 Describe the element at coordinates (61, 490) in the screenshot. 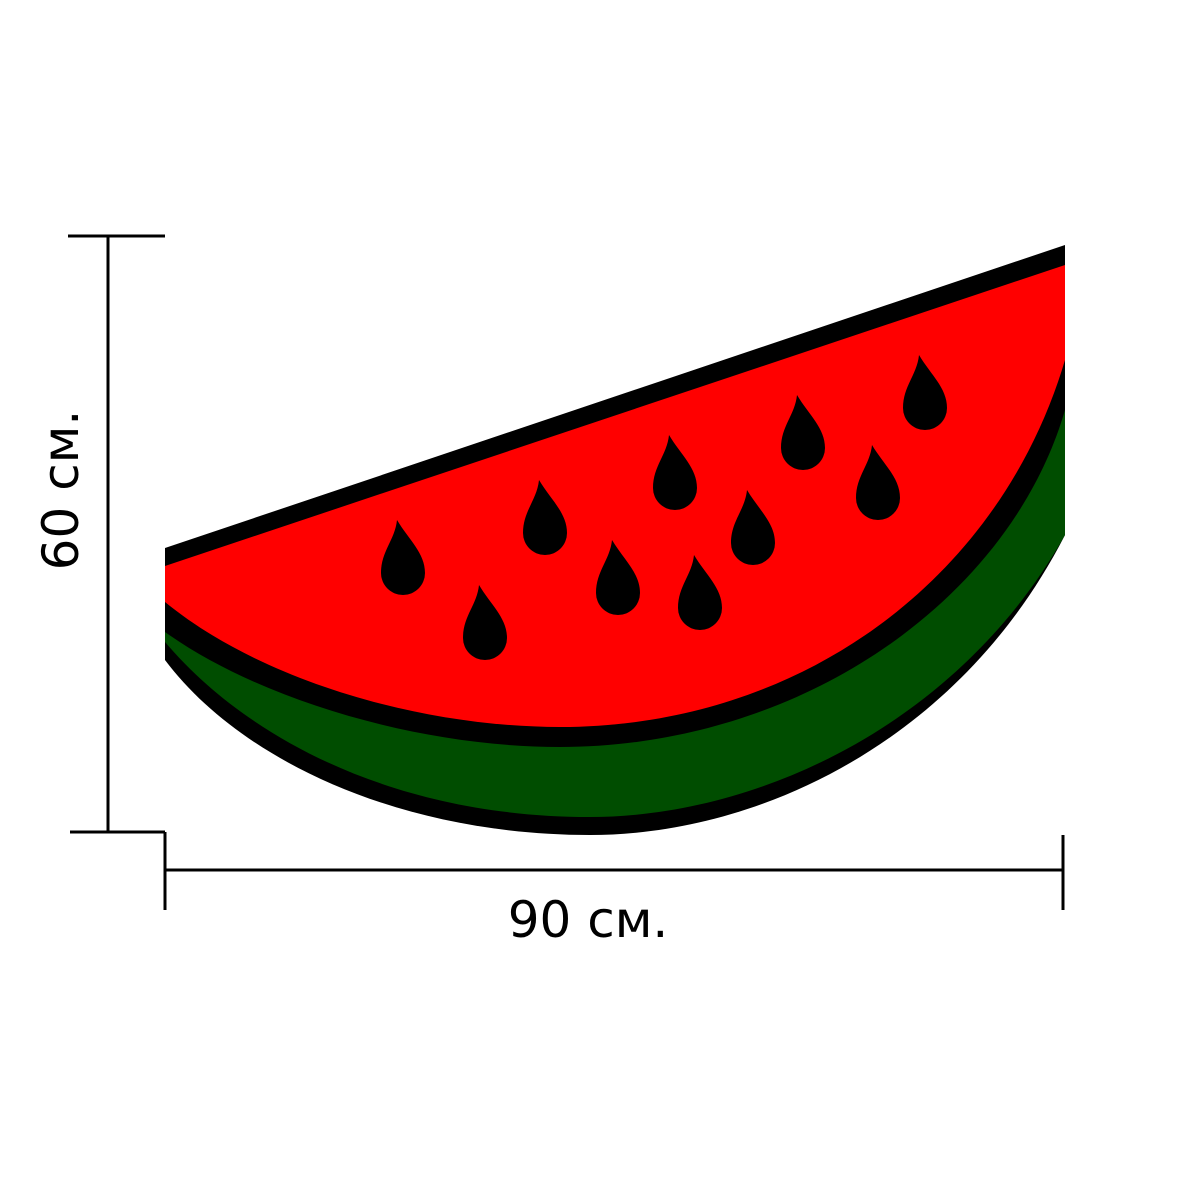

I see `height-label: 60 см.` at that location.